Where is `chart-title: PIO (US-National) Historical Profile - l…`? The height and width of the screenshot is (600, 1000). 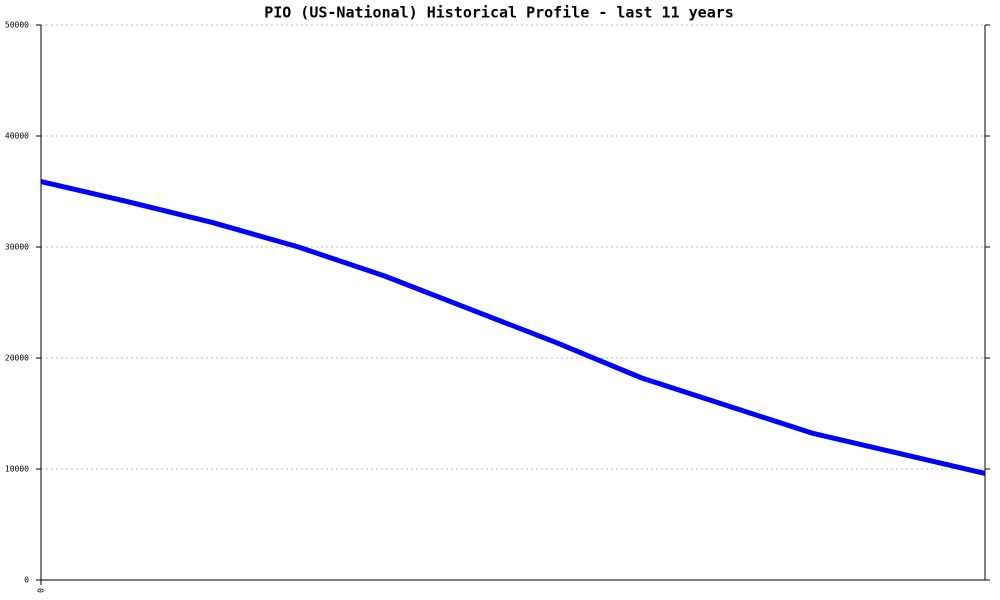 chart-title: PIO (US-National) Historical Profile - l… is located at coordinates (499, 13).